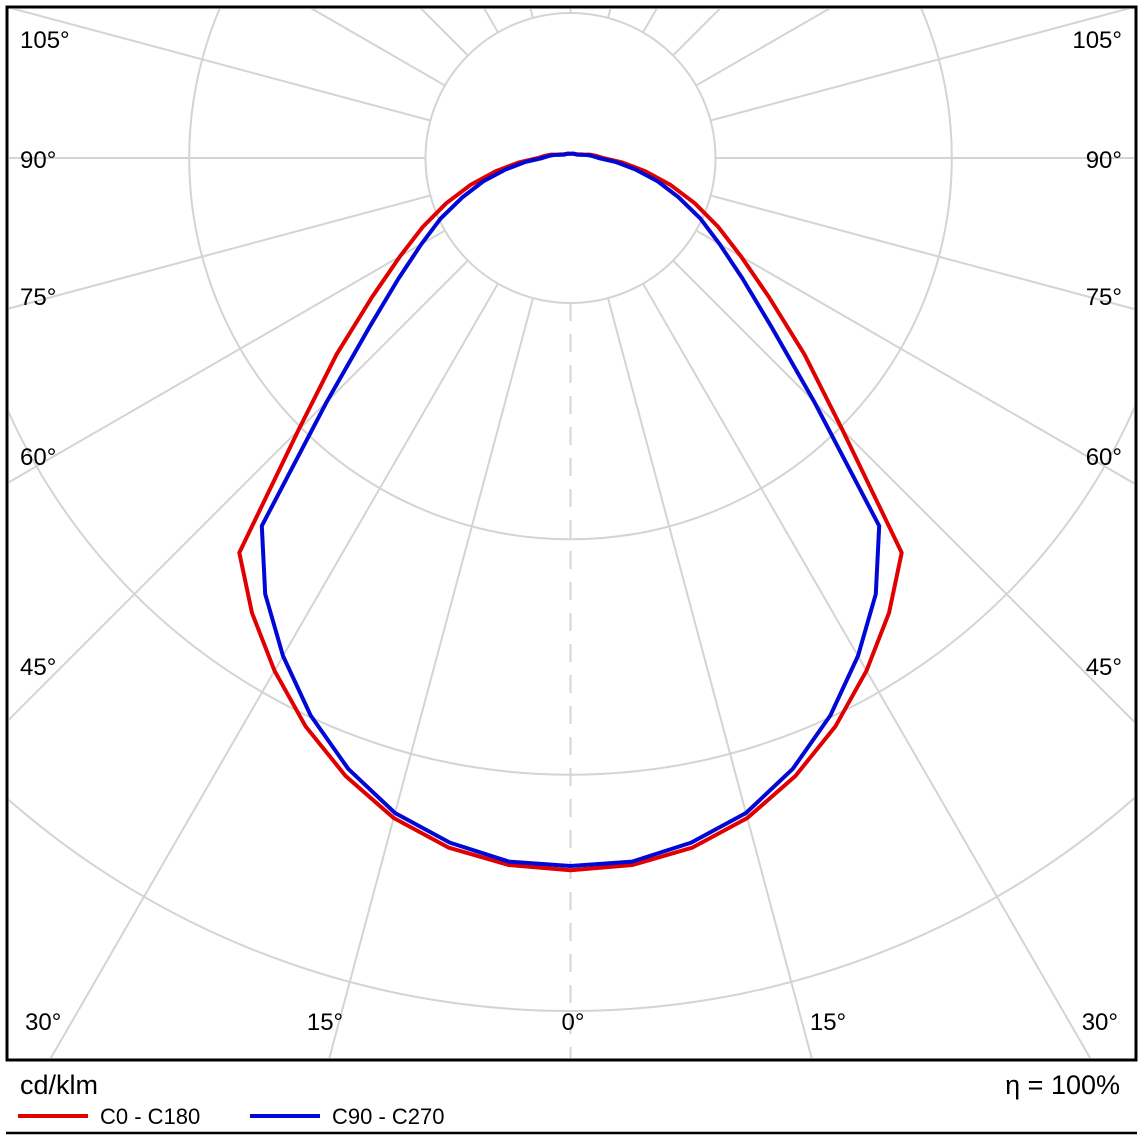  I want to click on tick-30-left: 30°, so click(43, 1022).